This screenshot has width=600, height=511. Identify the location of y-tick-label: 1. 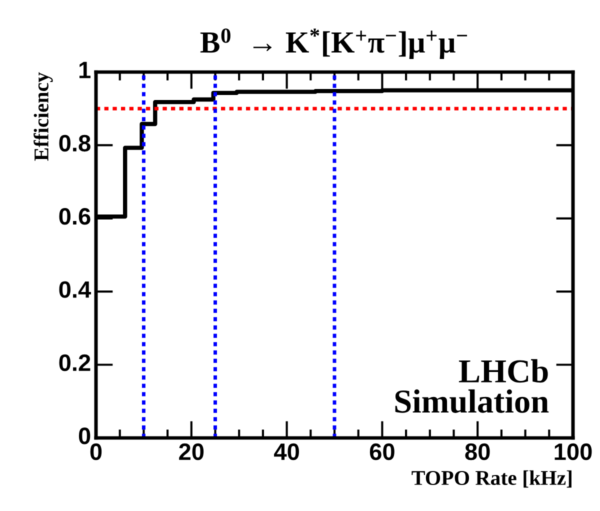
(84, 70).